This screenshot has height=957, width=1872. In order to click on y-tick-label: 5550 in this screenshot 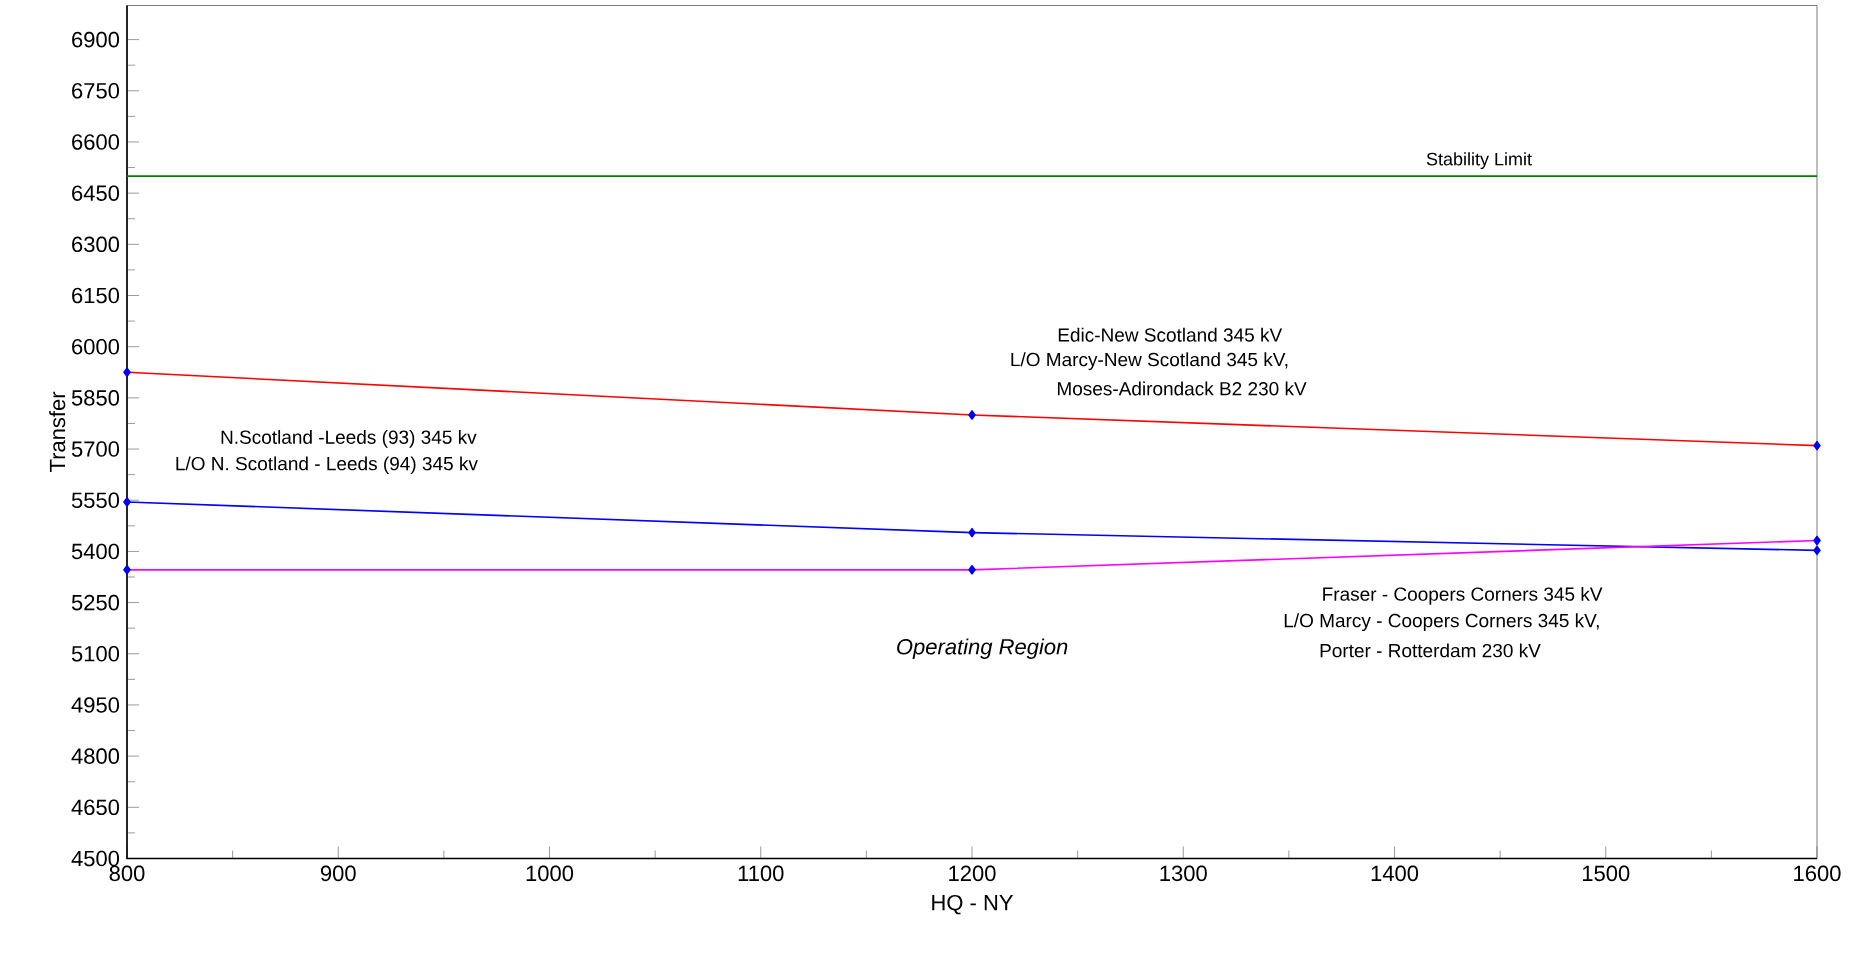, I will do `click(95, 500)`.